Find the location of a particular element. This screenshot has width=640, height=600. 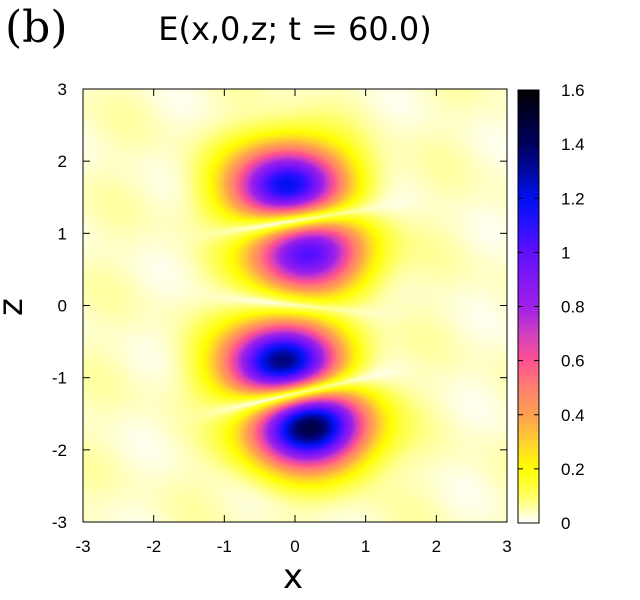

y-tick-label: 1 is located at coordinates (62, 233).